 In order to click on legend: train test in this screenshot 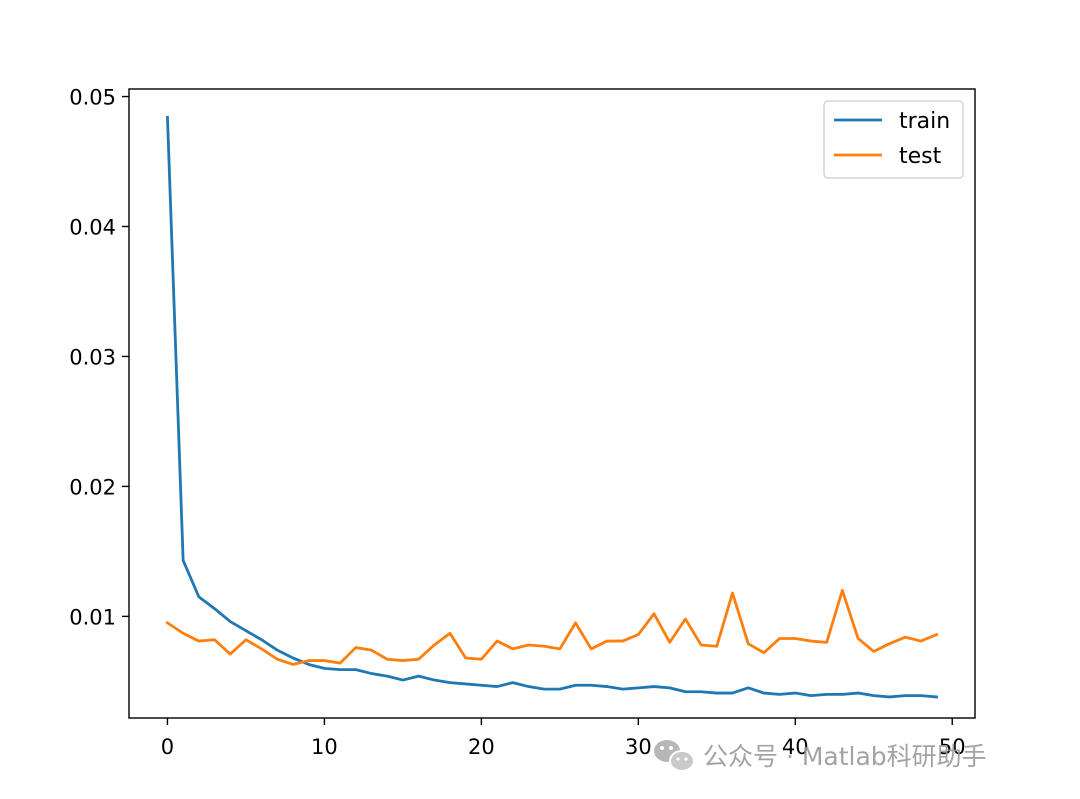, I will do `click(893, 139)`.